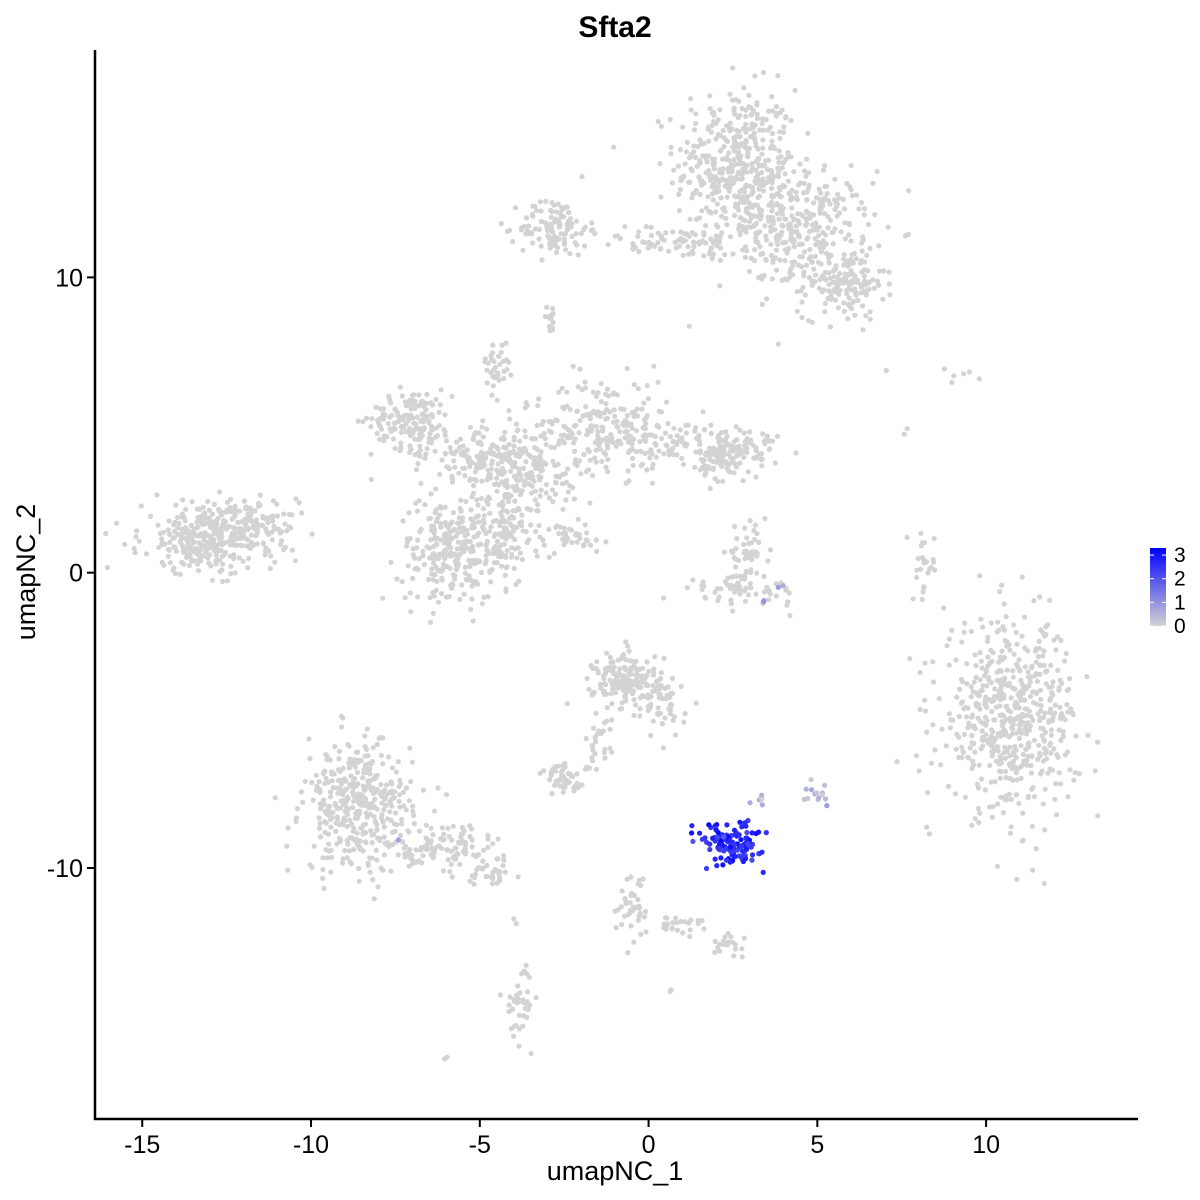 Image resolution: width=1200 pixels, height=1200 pixels. What do you see at coordinates (1180, 602) in the screenshot?
I see `legend-tick-label: 1` at bounding box center [1180, 602].